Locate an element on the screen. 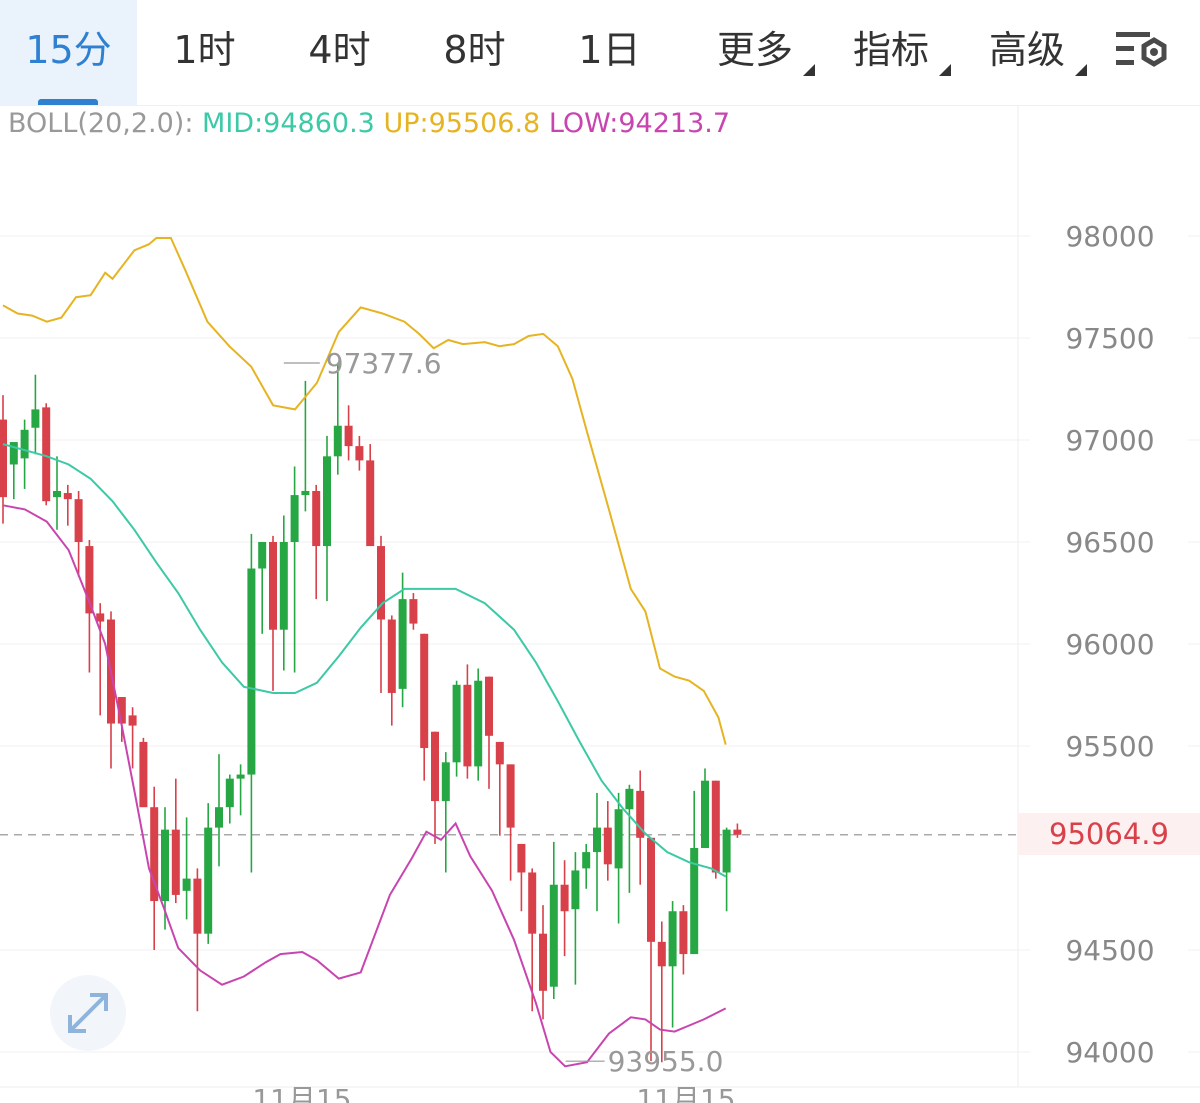  tab-8h: 8时 is located at coordinates (474, 52).